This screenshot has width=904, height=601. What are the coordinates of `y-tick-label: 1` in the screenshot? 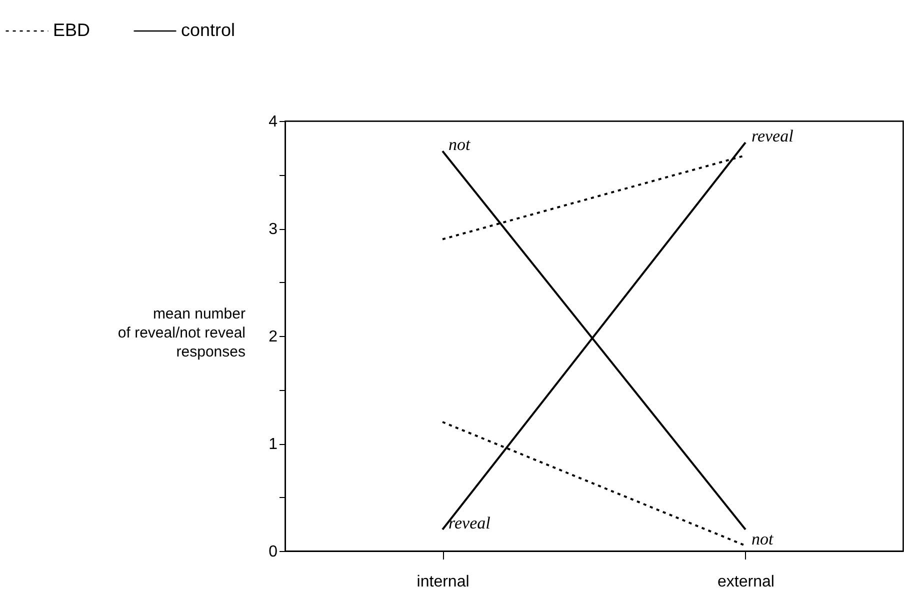 It's located at (273, 444).